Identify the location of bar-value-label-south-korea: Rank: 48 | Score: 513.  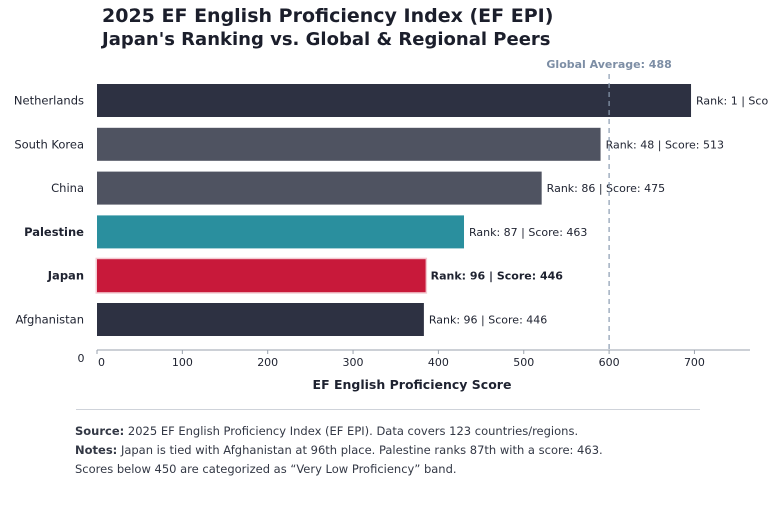
(665, 144).